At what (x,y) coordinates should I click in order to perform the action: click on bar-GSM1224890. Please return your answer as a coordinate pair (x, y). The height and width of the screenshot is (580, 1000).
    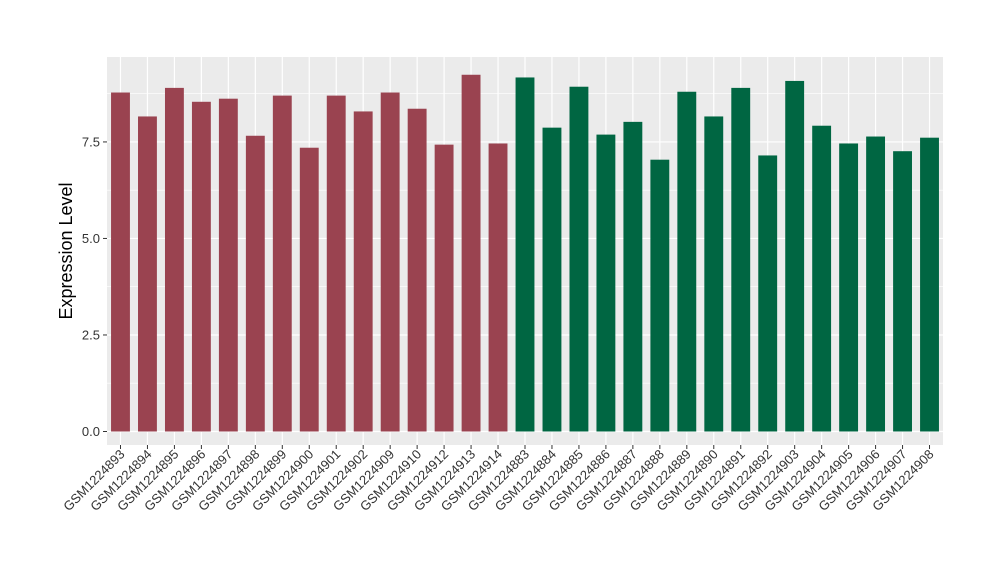
    Looking at the image, I should click on (714, 274).